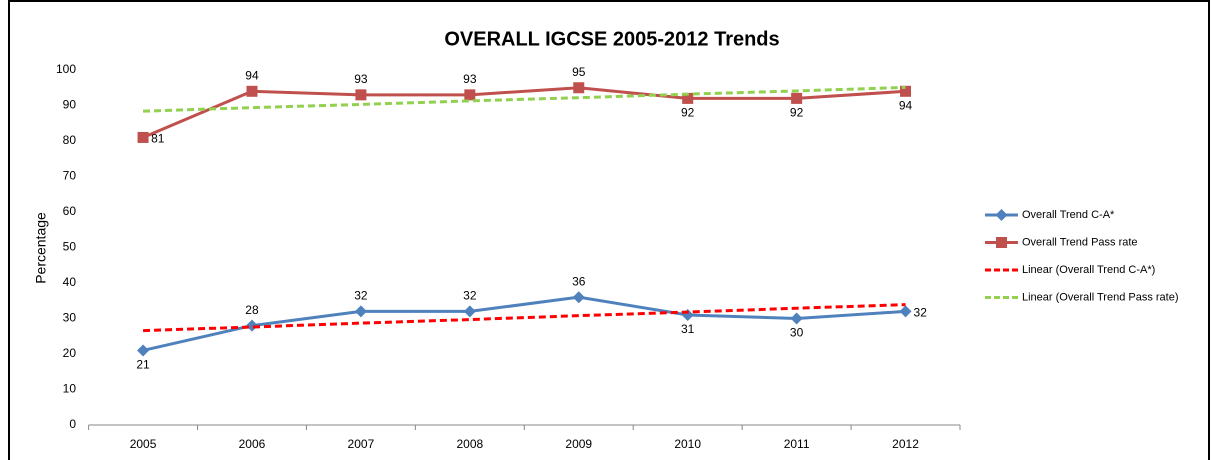 The image size is (1211, 460). Describe the element at coordinates (688, 329) in the screenshot. I see `data-label: 31` at that location.